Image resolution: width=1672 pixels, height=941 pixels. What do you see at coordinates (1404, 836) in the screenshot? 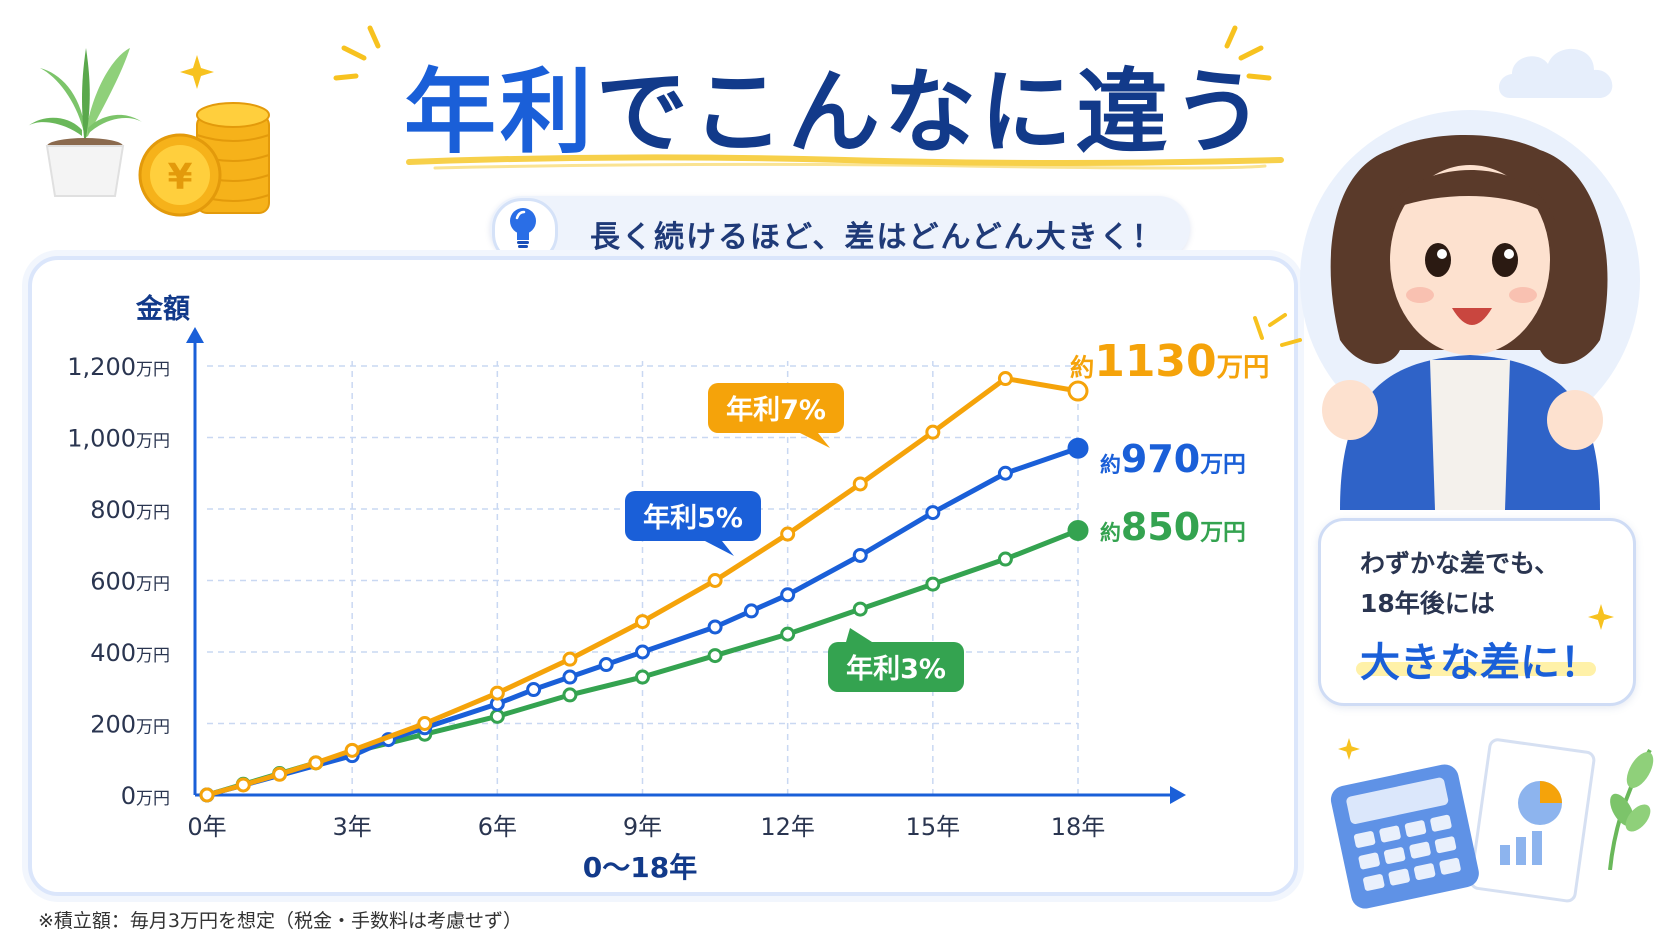
I see `calculator-icon` at bounding box center [1404, 836].